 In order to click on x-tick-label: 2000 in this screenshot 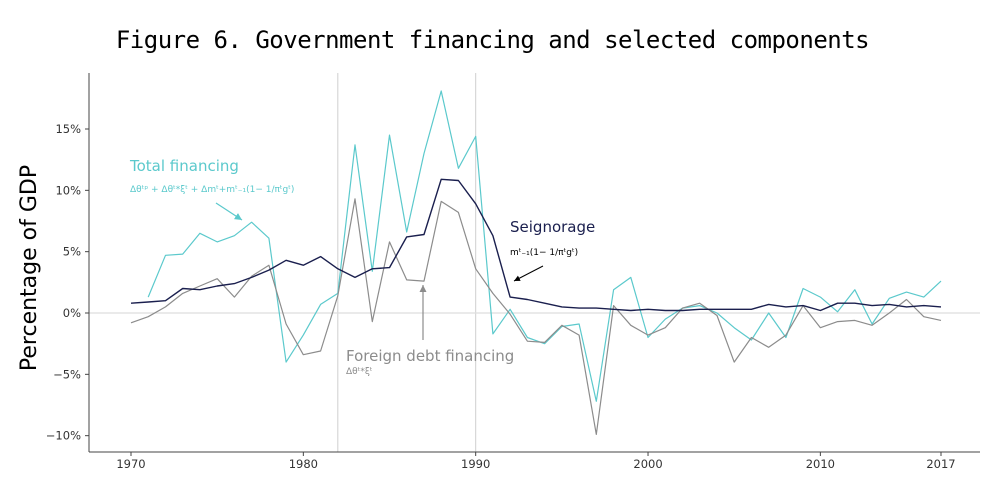, I will do `click(647, 464)`.